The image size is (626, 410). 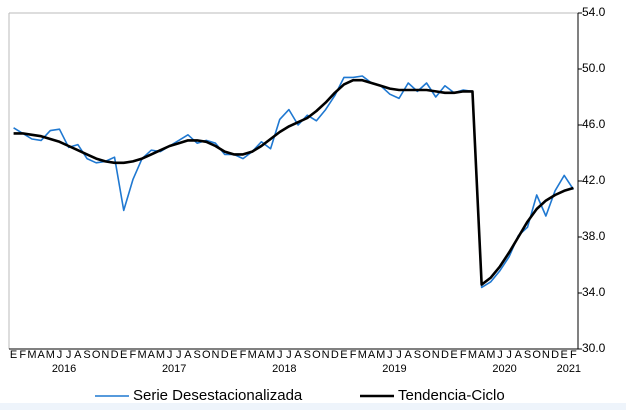 What do you see at coordinates (218, 395) in the screenshot?
I see `legend-label: Serie Desestacionalizada` at bounding box center [218, 395].